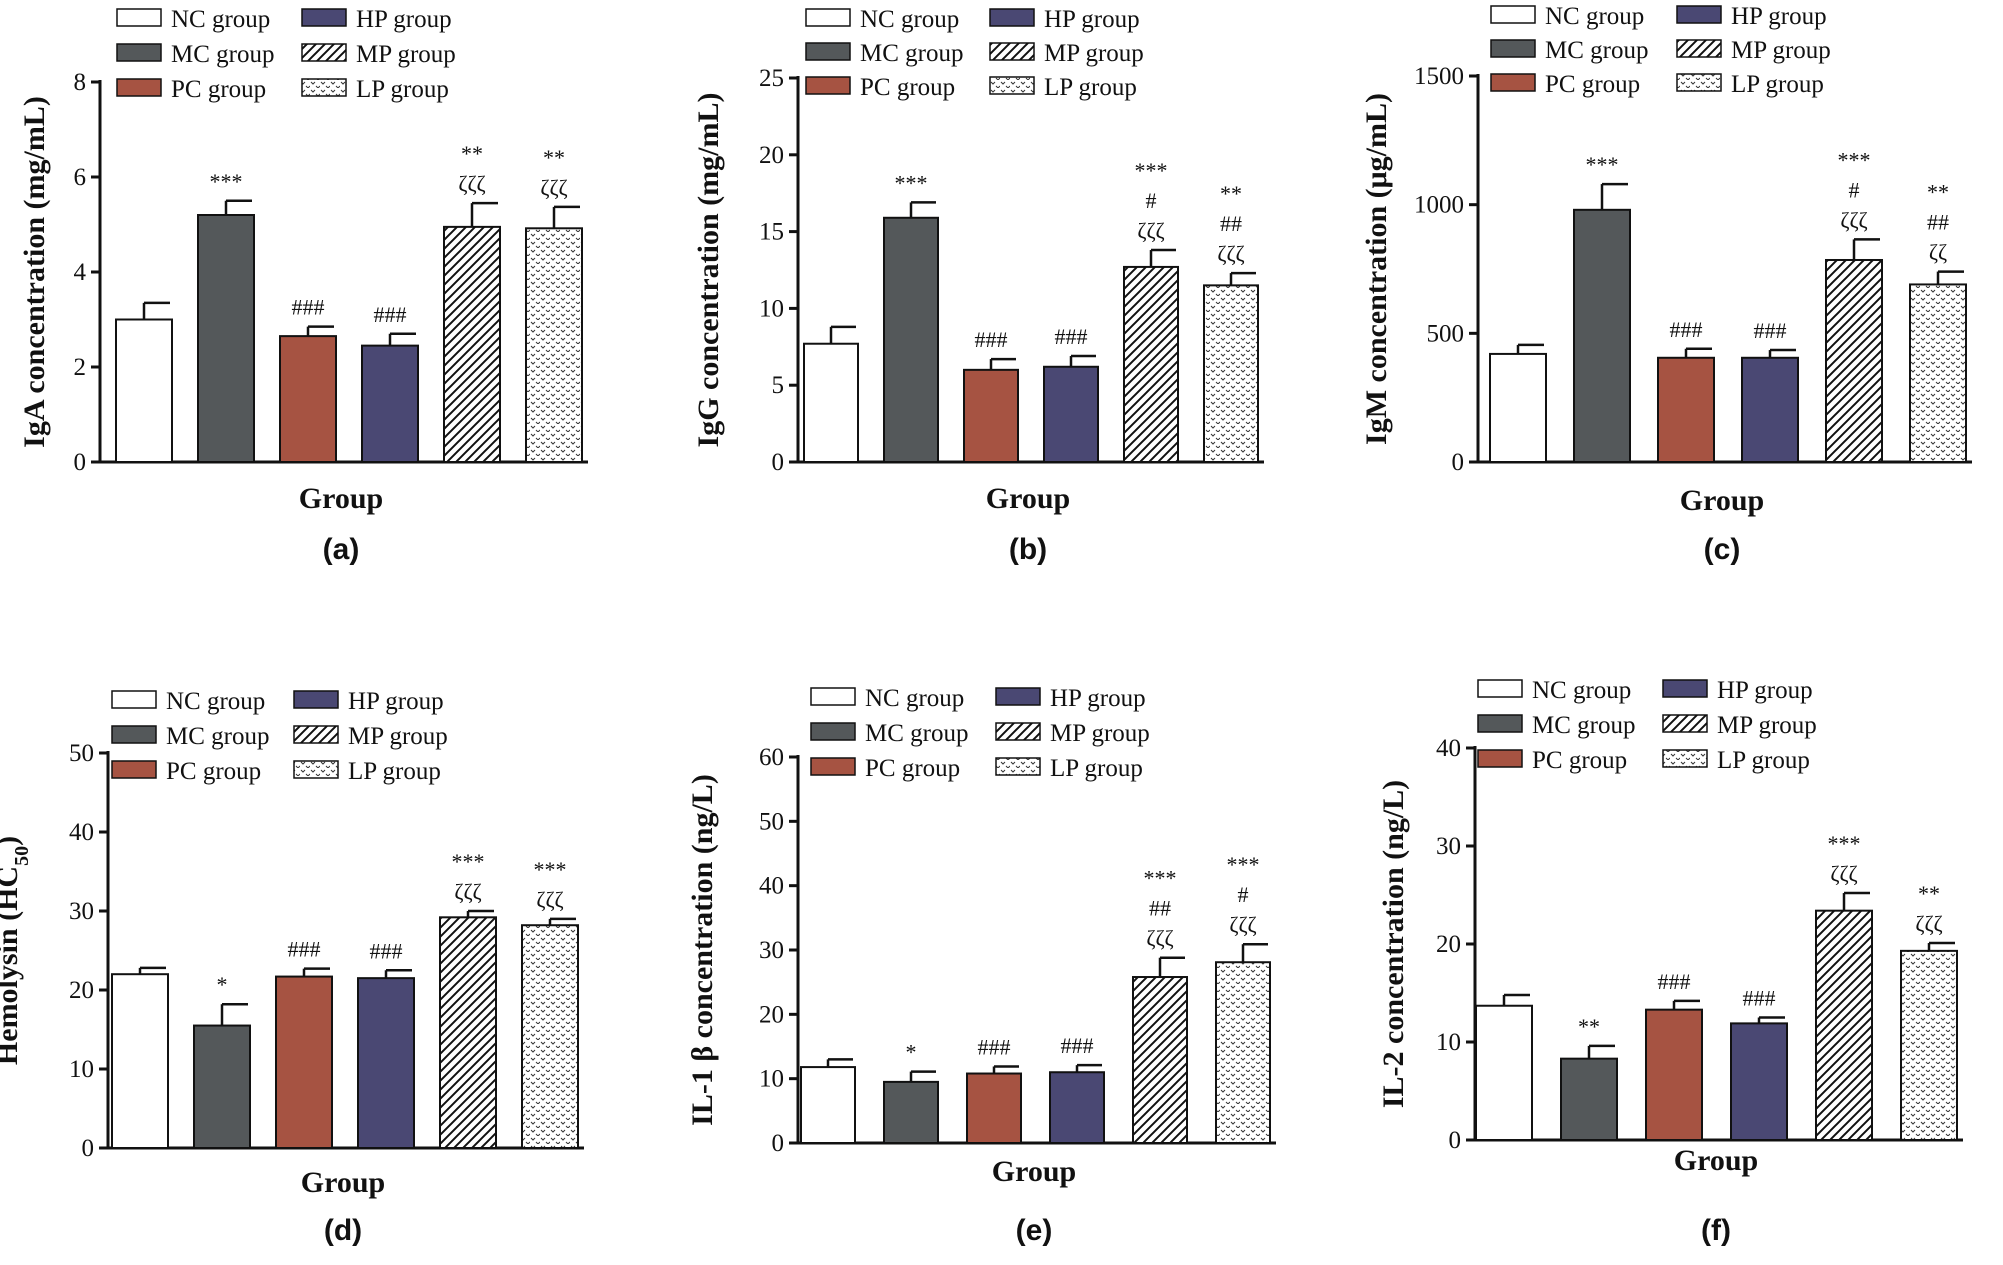 The image size is (2003, 1265). I want to click on y-tick-label: 1000, so click(1439, 205).